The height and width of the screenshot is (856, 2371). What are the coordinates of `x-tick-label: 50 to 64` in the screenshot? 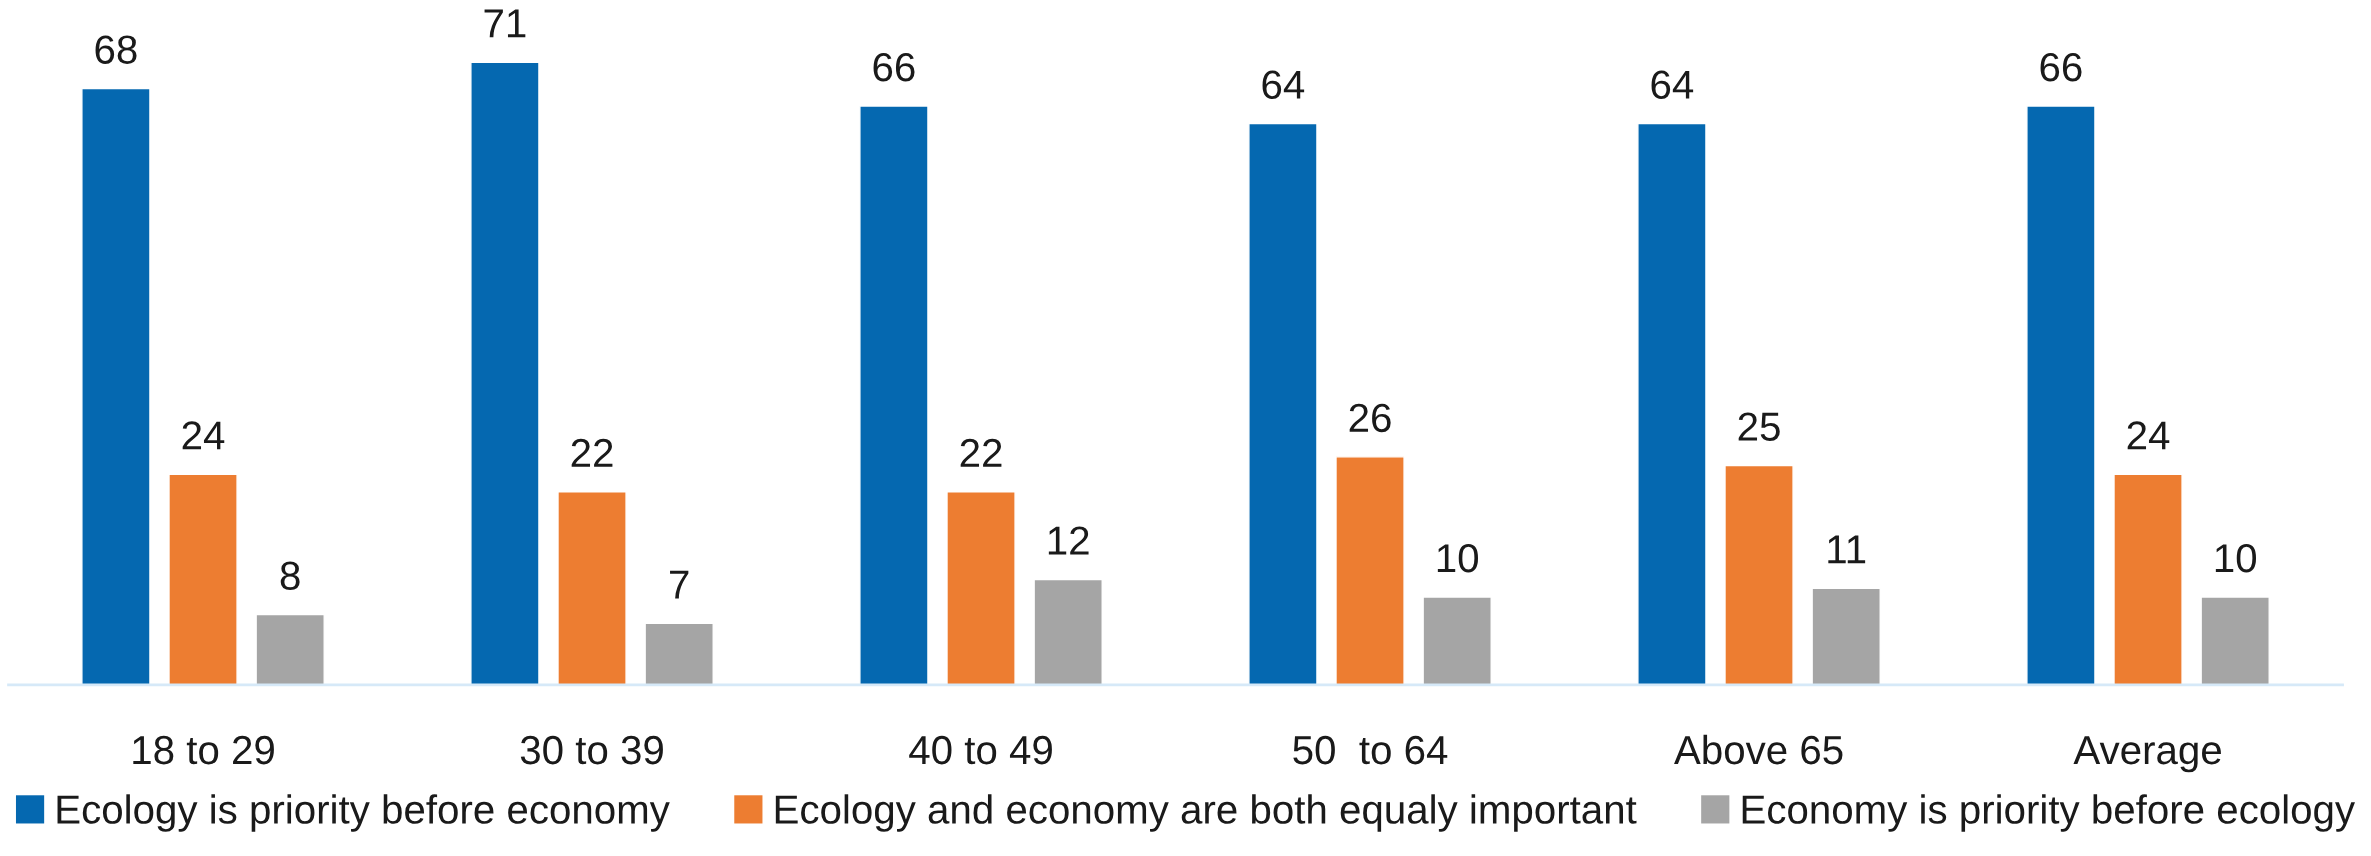 It's located at (1370, 750).